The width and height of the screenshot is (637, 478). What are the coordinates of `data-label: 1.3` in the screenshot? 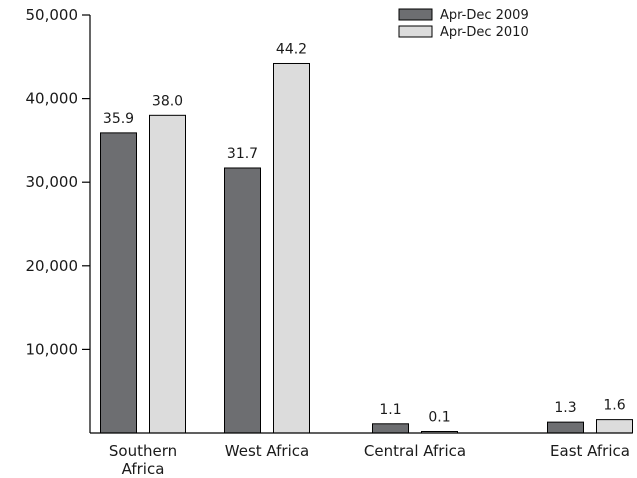 It's located at (565, 408).